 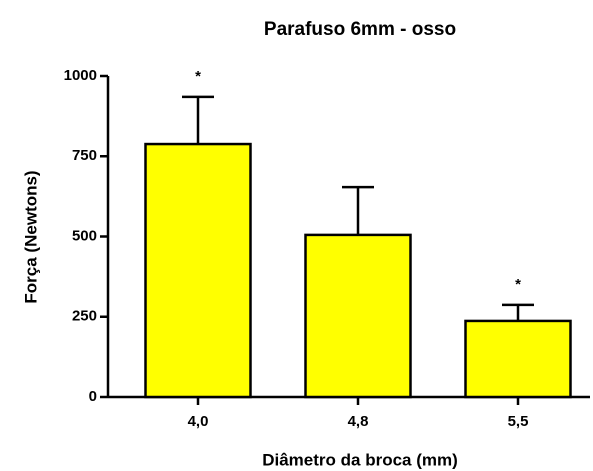 What do you see at coordinates (518, 421) in the screenshot?
I see `x-tick-label: 5,5` at bounding box center [518, 421].